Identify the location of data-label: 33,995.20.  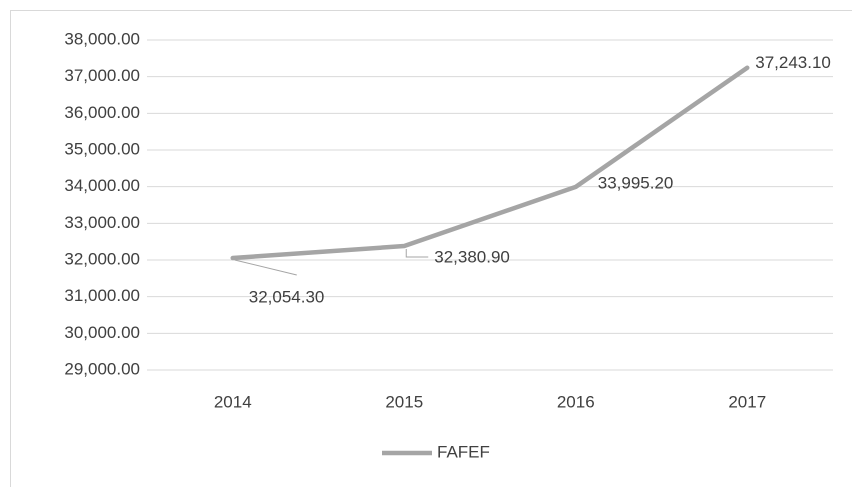
(636, 182).